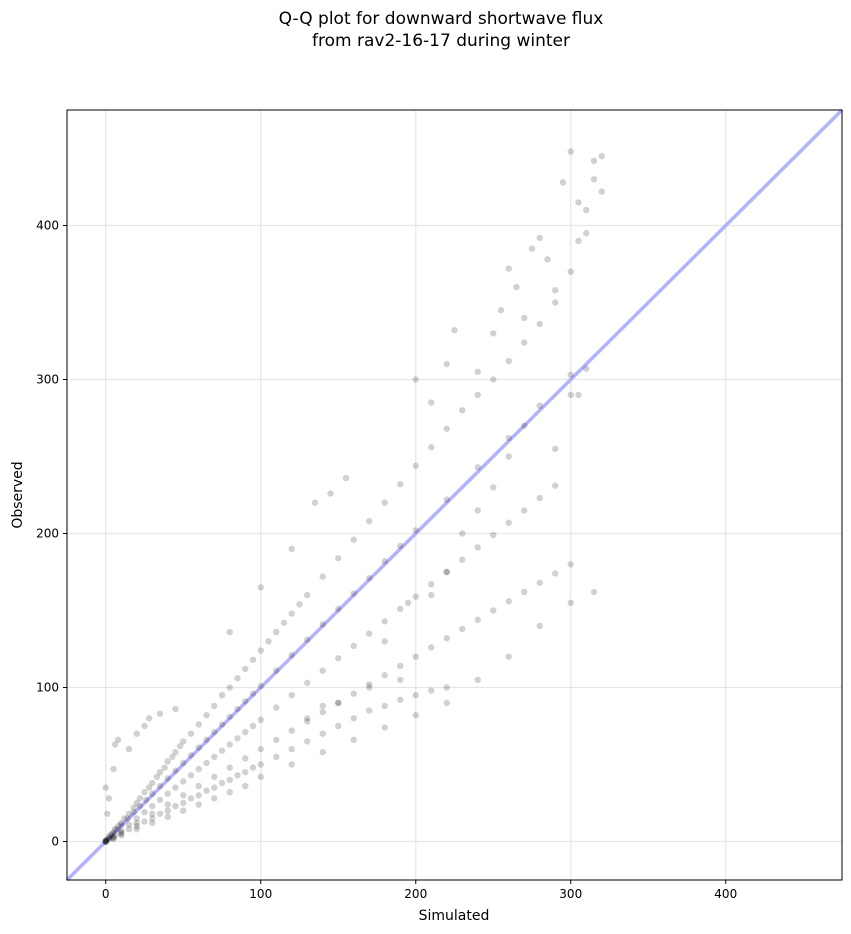 The image size is (851, 934). What do you see at coordinates (106, 894) in the screenshot?
I see `x-tick-label: 0` at bounding box center [106, 894].